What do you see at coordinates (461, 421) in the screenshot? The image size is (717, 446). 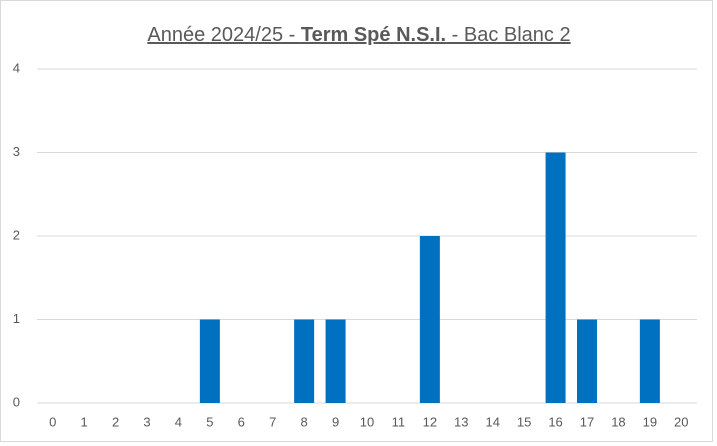 I see `x-tick-label: 13` at bounding box center [461, 421].